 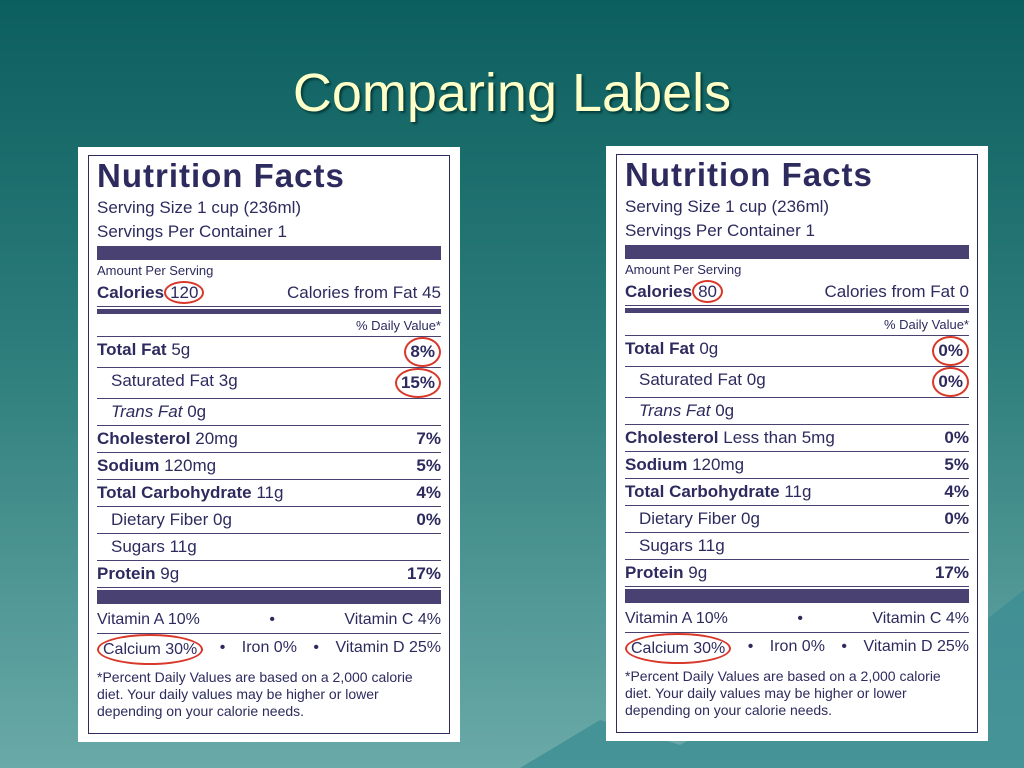 What do you see at coordinates (428, 465) in the screenshot?
I see `daily-value: 5%` at bounding box center [428, 465].